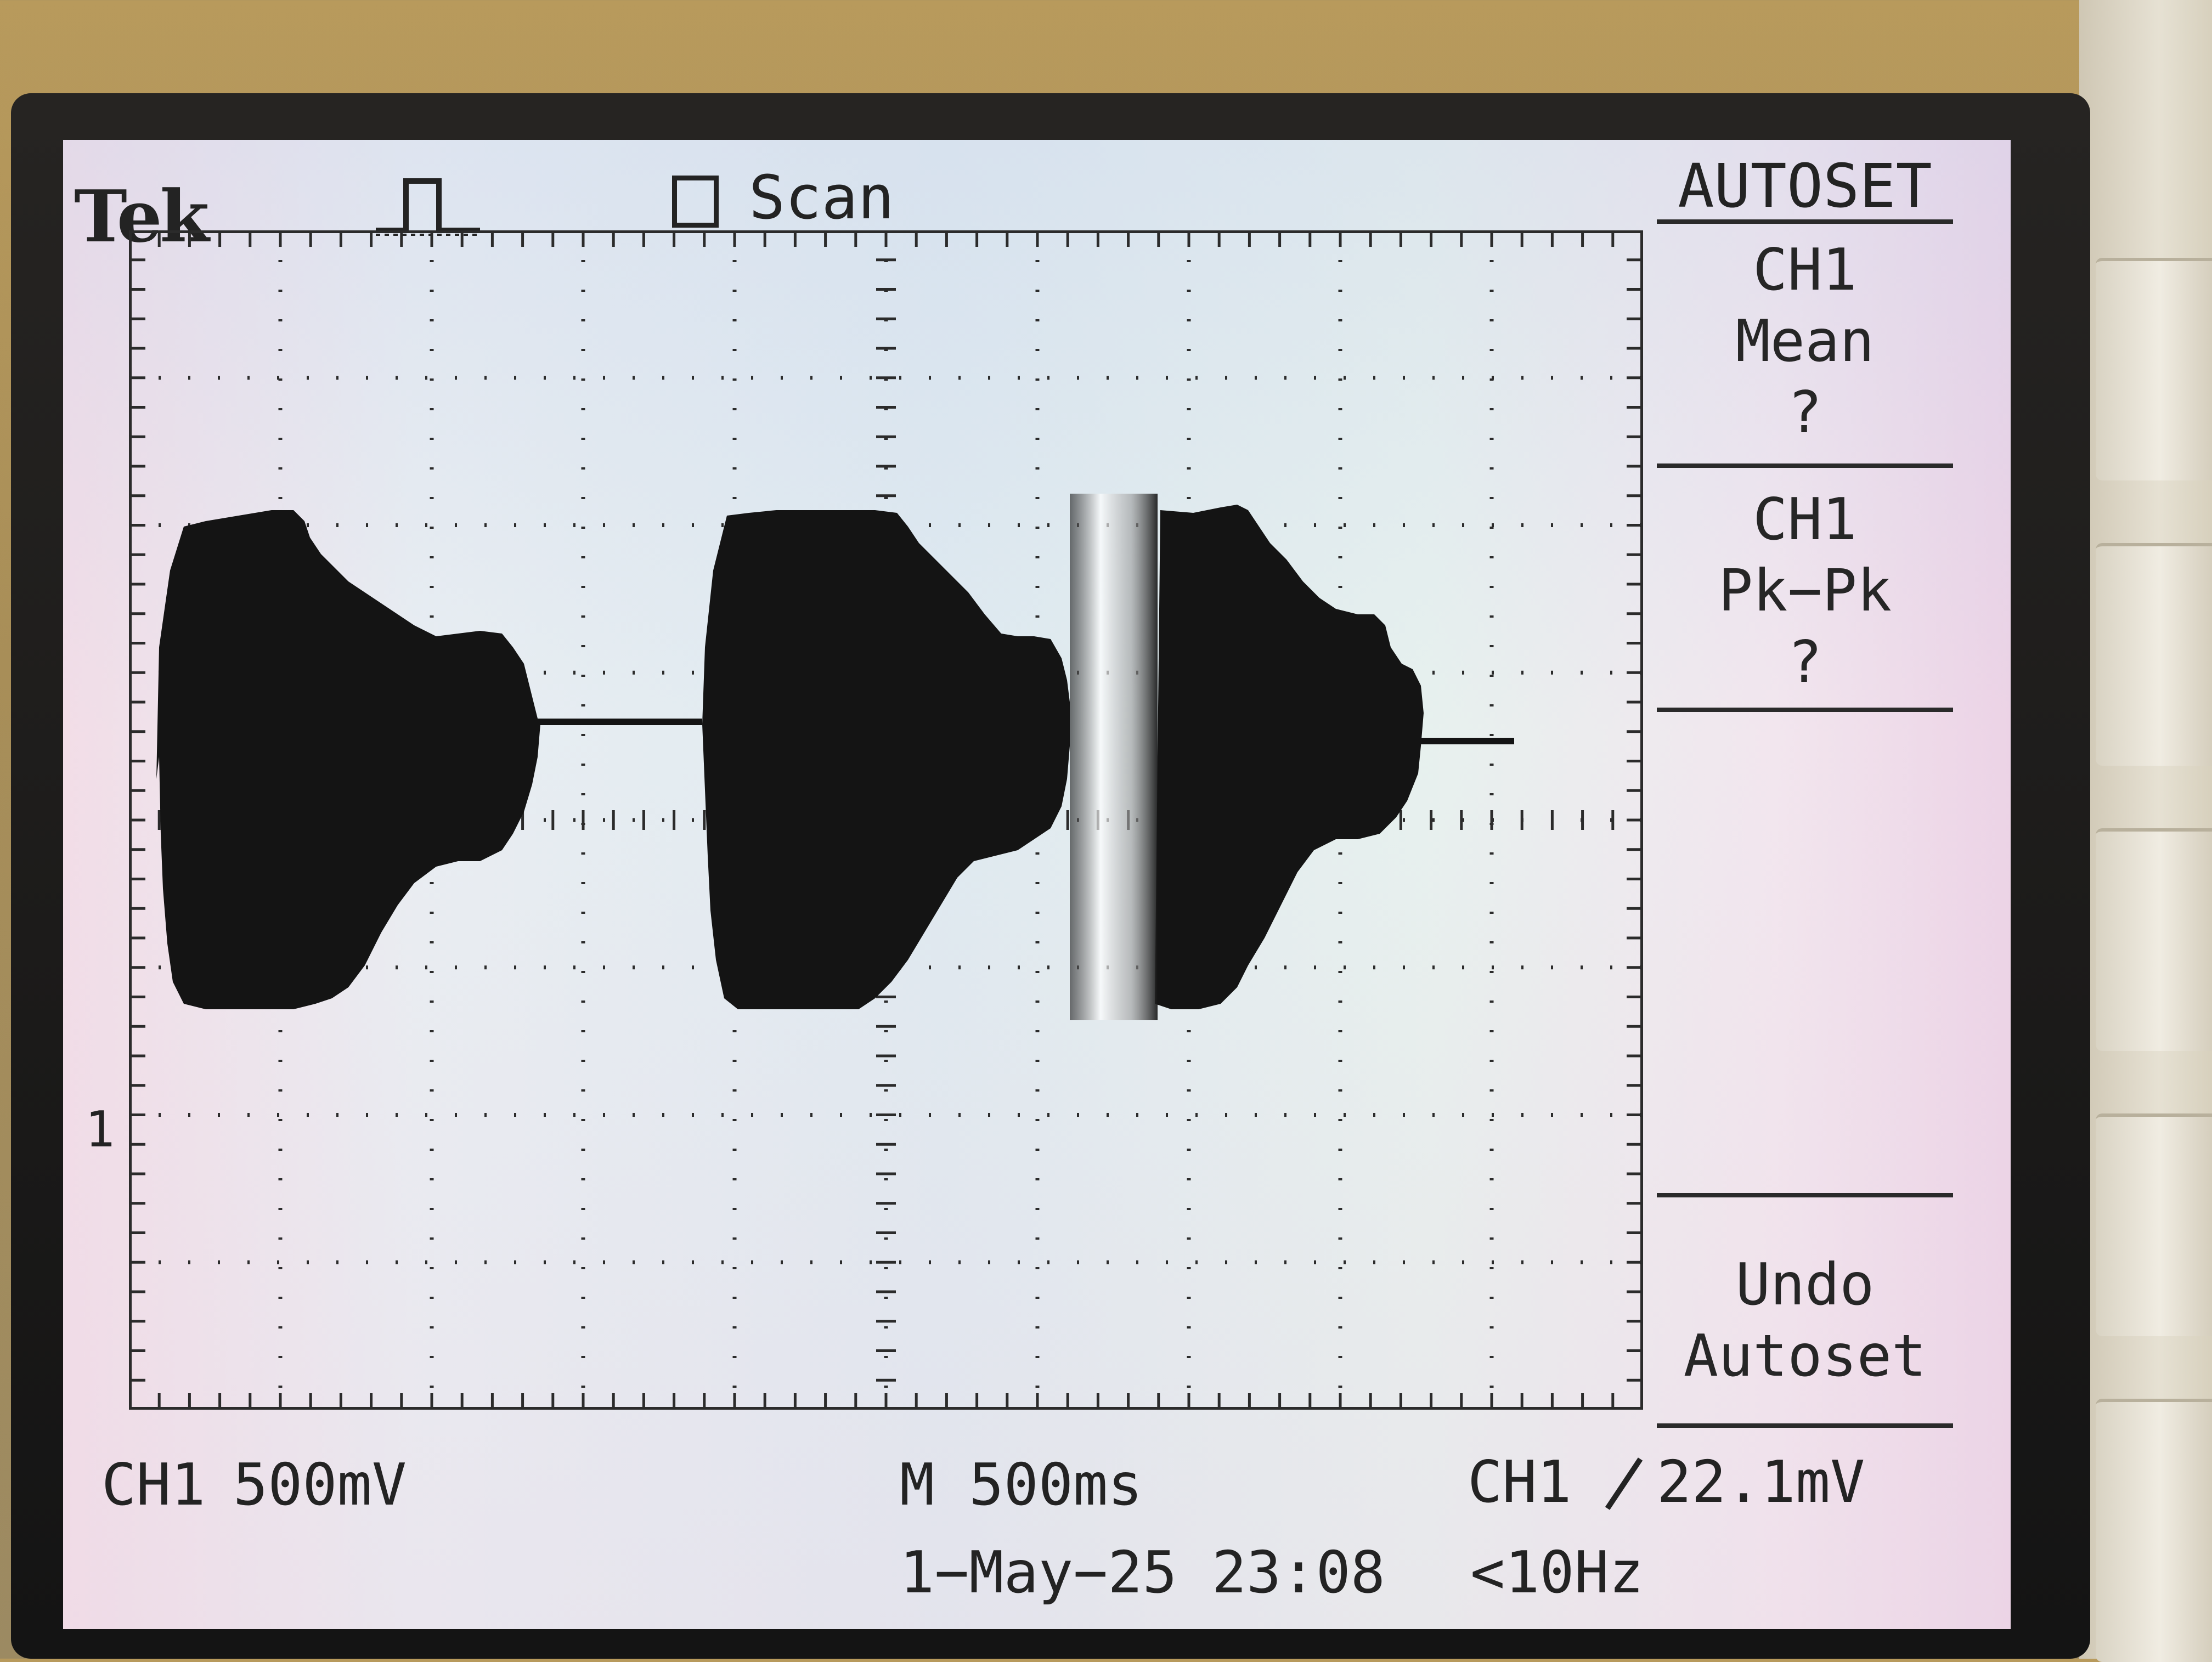 The height and width of the screenshot is (1662, 2212). Describe the element at coordinates (1114, 757) in the screenshot. I see `smear-gap` at that location.